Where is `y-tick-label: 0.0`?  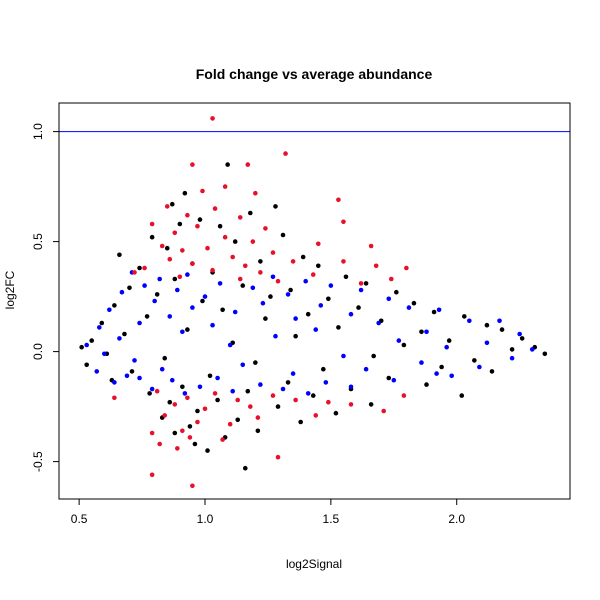 y-tick-label: 0.0 is located at coordinates (38, 351).